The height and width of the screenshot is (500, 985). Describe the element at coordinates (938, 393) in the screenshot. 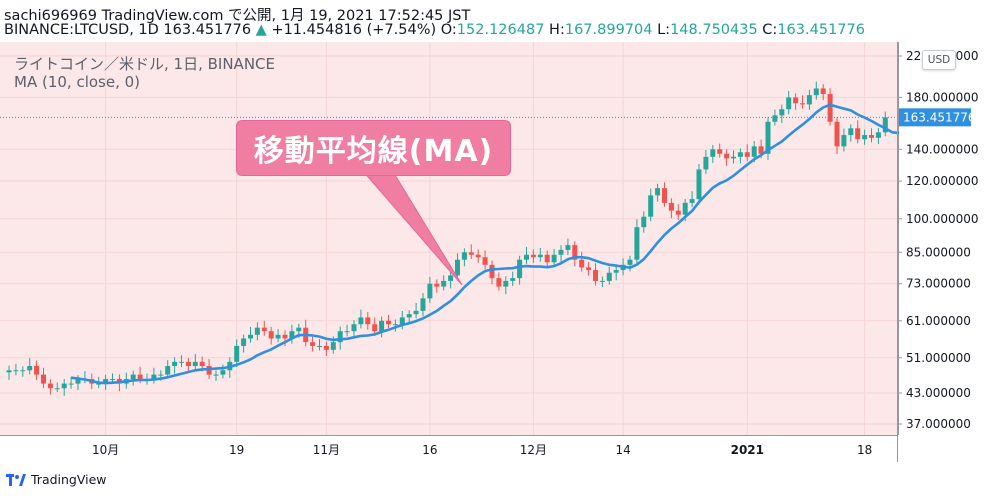

I see `price-axis-label: 43.000000` at that location.